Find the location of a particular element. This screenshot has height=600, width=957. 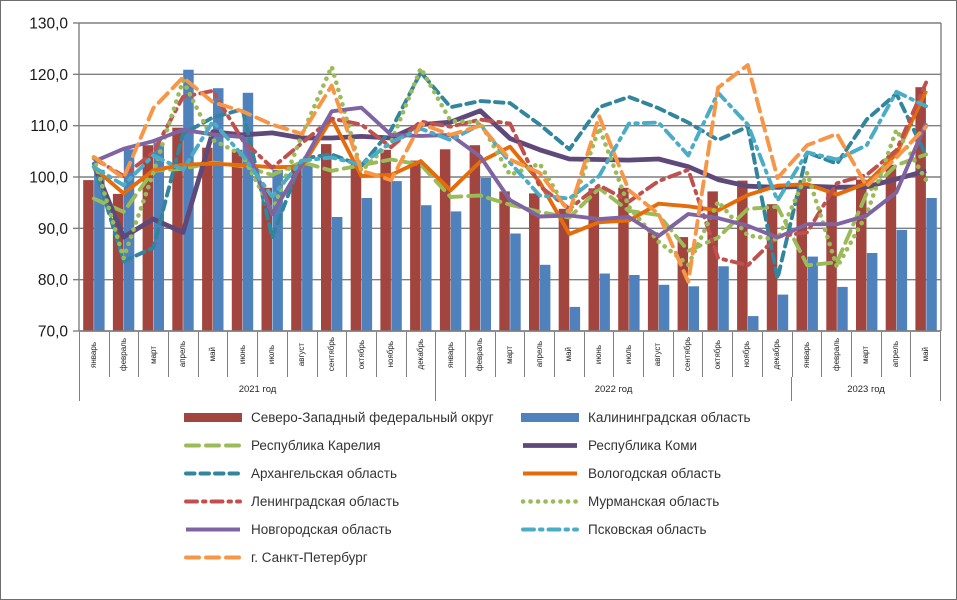

x-month-cell: октябрь is located at coordinates (717, 354).